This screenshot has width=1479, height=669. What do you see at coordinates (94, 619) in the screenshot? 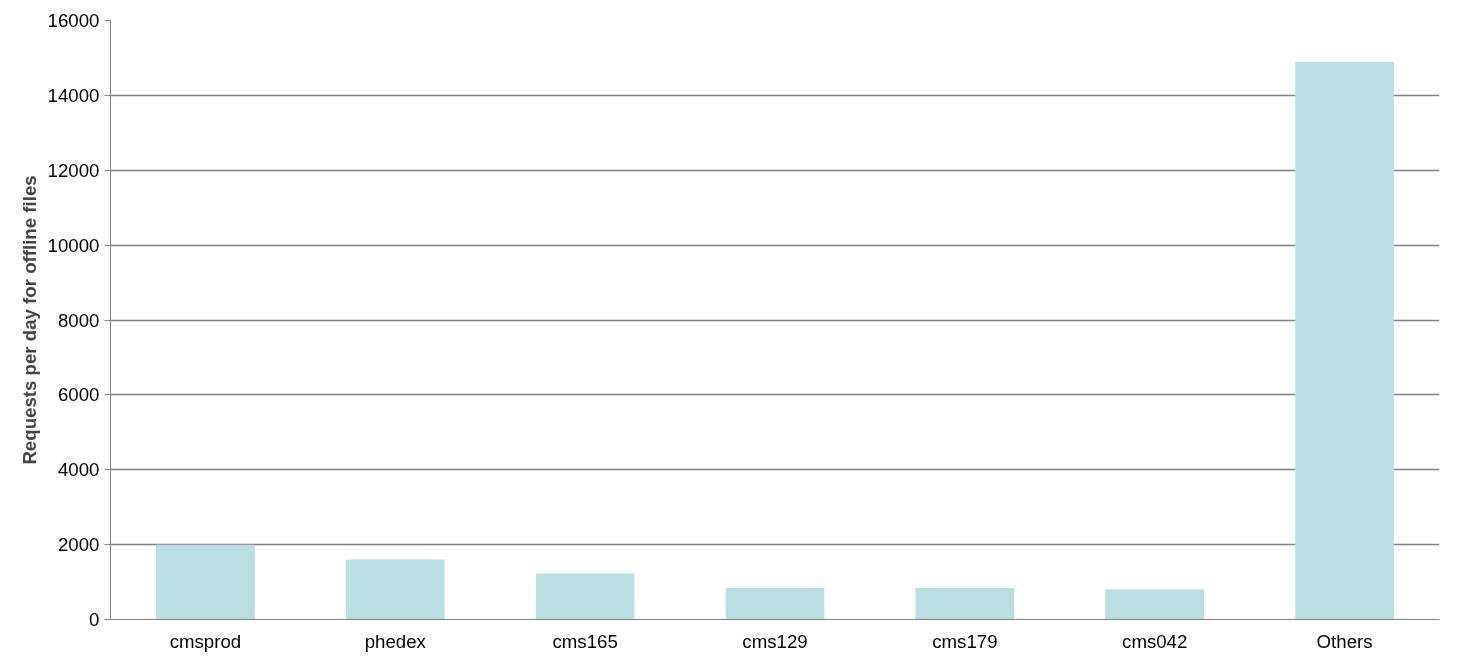
I see `y-tick-label: 0` at bounding box center [94, 619].